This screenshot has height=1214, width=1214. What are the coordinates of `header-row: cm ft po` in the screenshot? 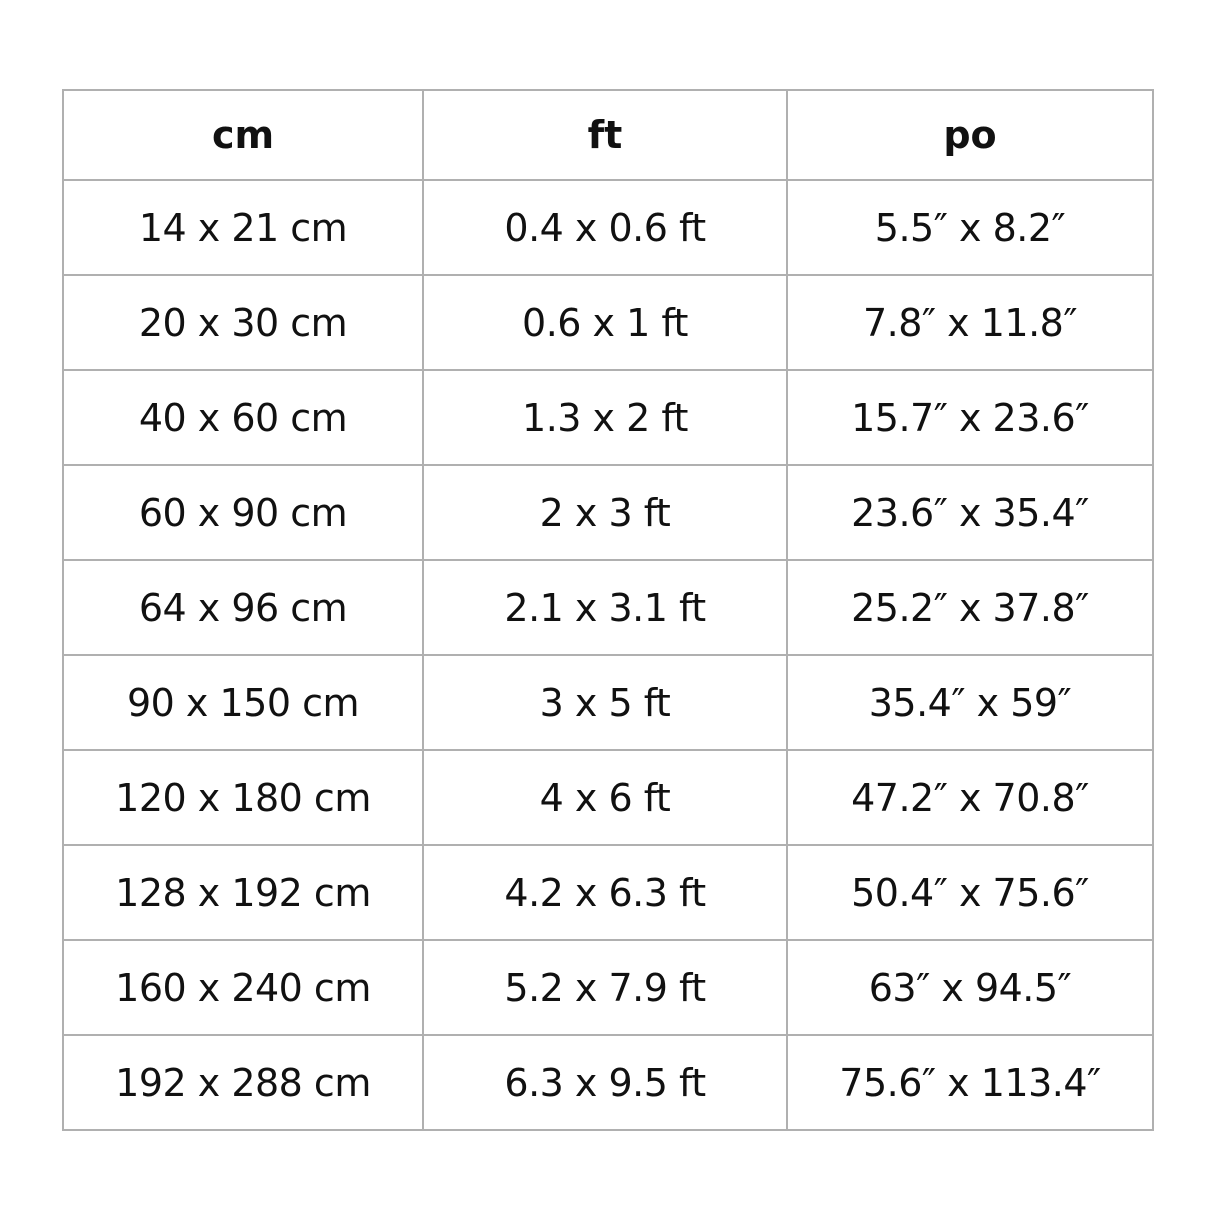 It's located at (608, 135).